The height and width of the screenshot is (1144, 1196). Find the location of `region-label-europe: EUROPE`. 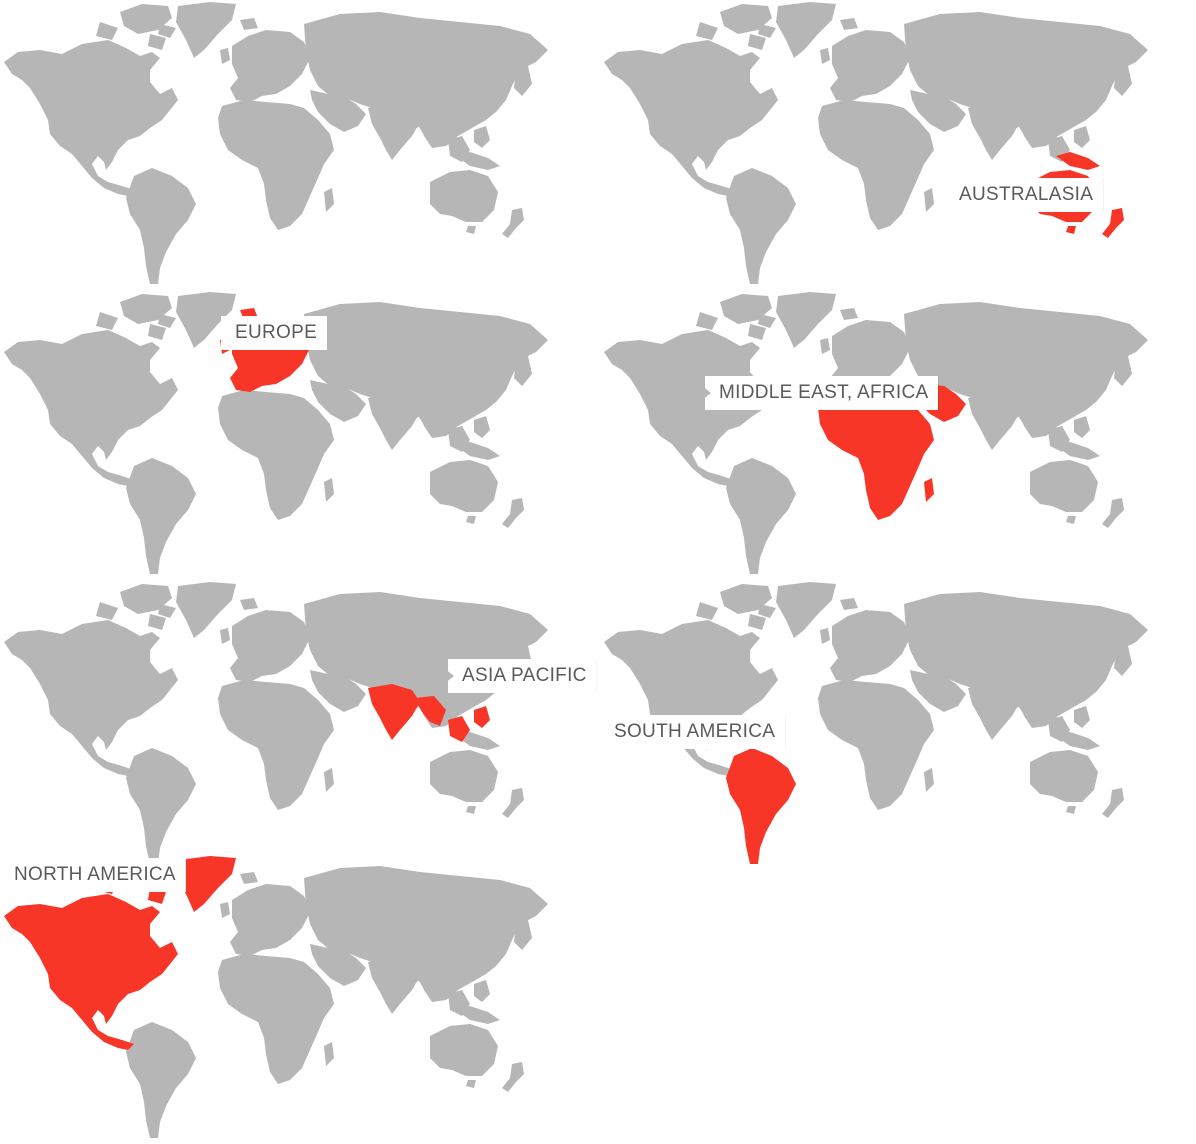

region-label-europe: EUROPE is located at coordinates (274, 333).